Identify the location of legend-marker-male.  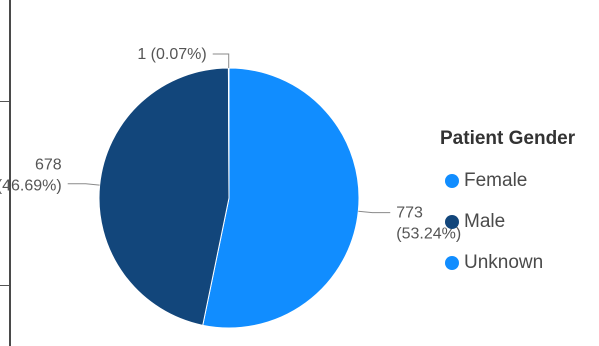
(452, 221).